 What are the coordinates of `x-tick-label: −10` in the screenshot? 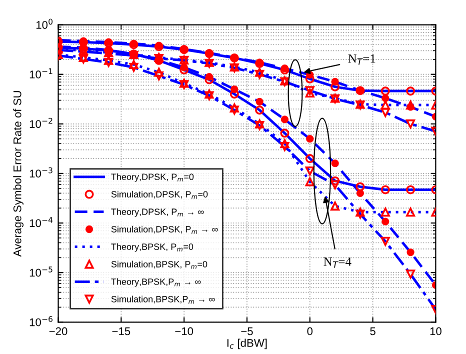 It's located at (184, 331).